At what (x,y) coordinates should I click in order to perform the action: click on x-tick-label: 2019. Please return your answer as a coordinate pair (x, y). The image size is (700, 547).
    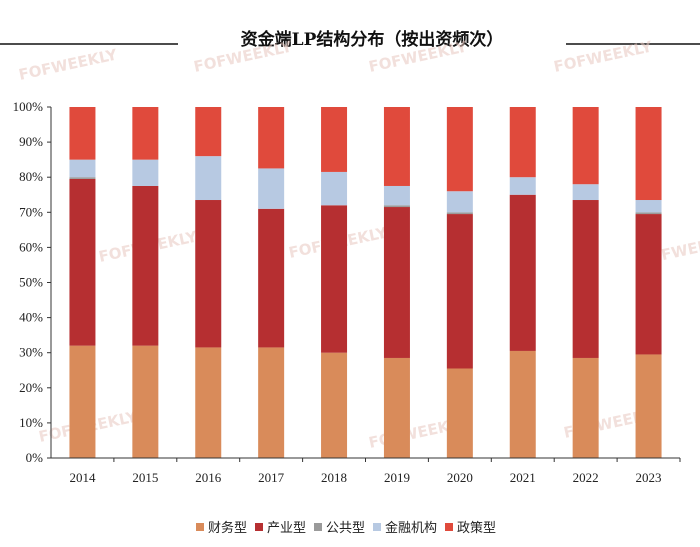
    Looking at the image, I should click on (397, 477).